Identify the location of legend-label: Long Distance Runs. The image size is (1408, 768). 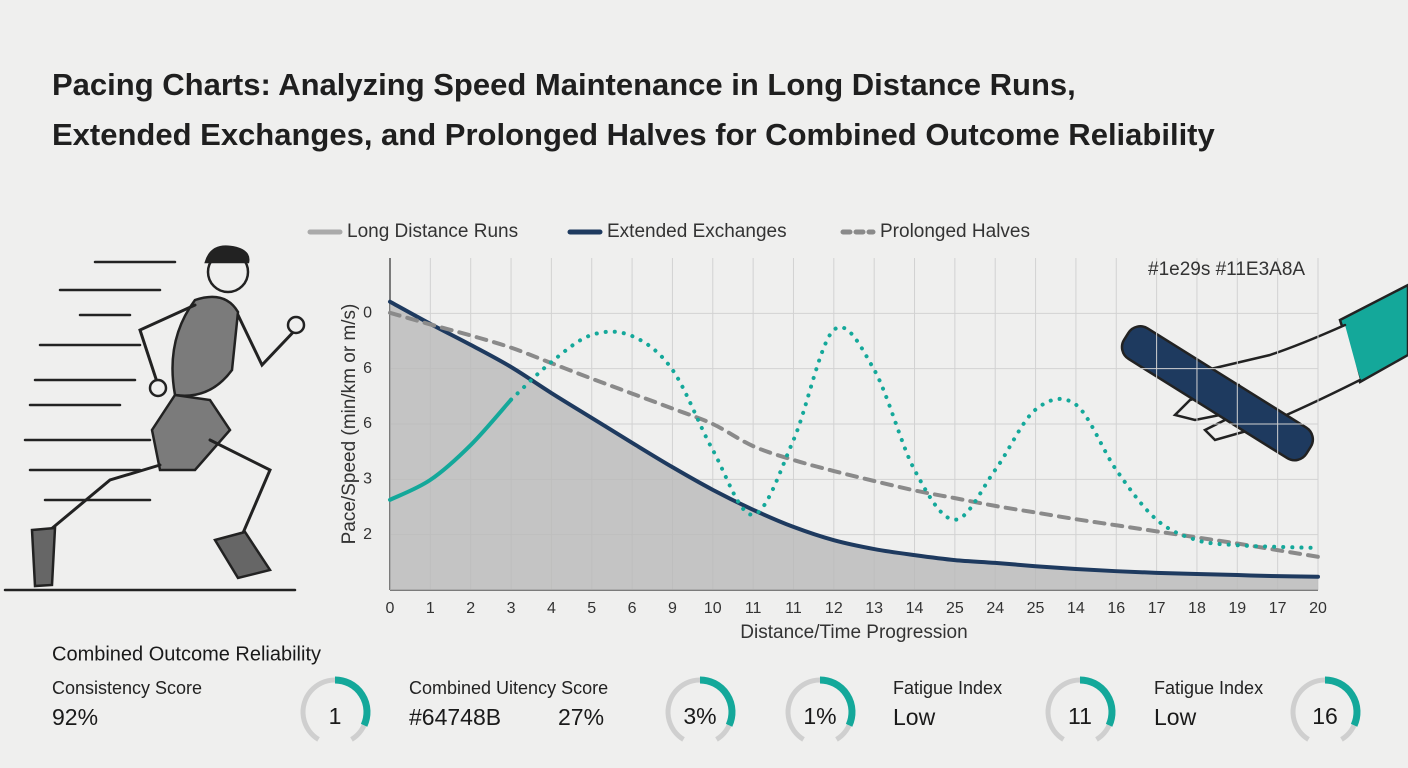
(432, 231).